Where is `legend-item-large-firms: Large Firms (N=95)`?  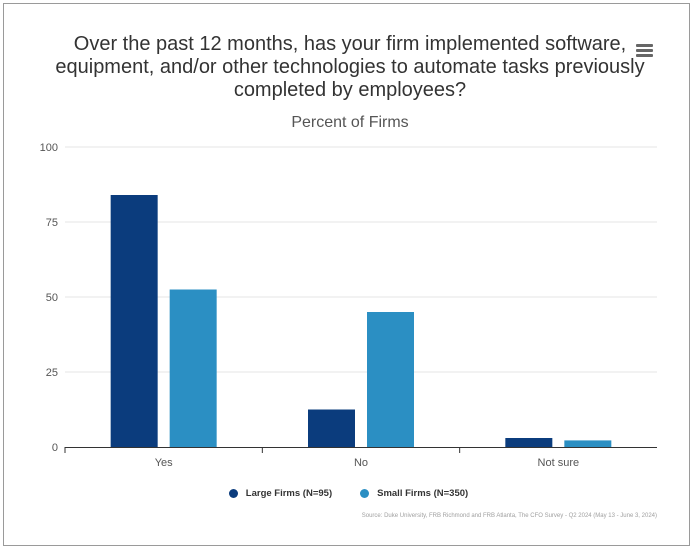 legend-item-large-firms: Large Firms (N=95) is located at coordinates (280, 493).